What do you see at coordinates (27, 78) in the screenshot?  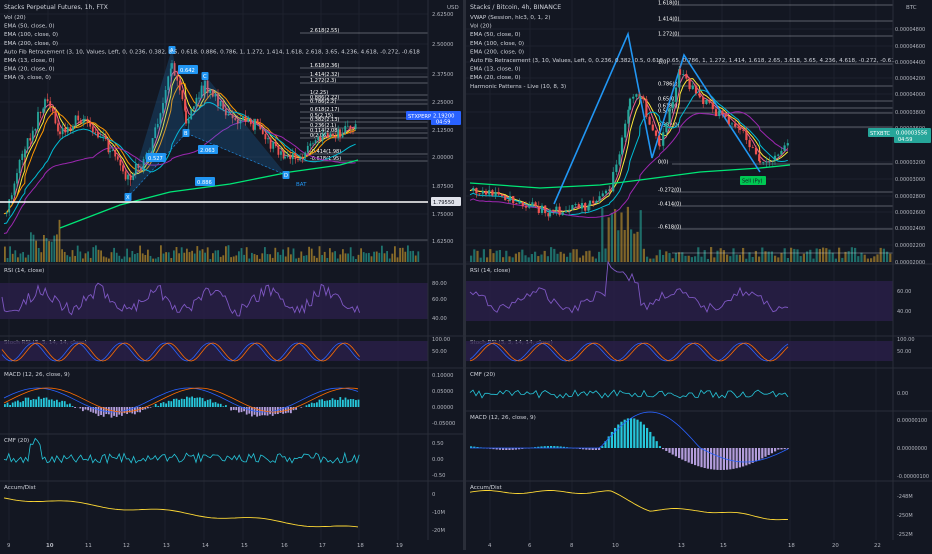 I see `left-overlay-item: EMA (9, close, 0)` at bounding box center [27, 78].